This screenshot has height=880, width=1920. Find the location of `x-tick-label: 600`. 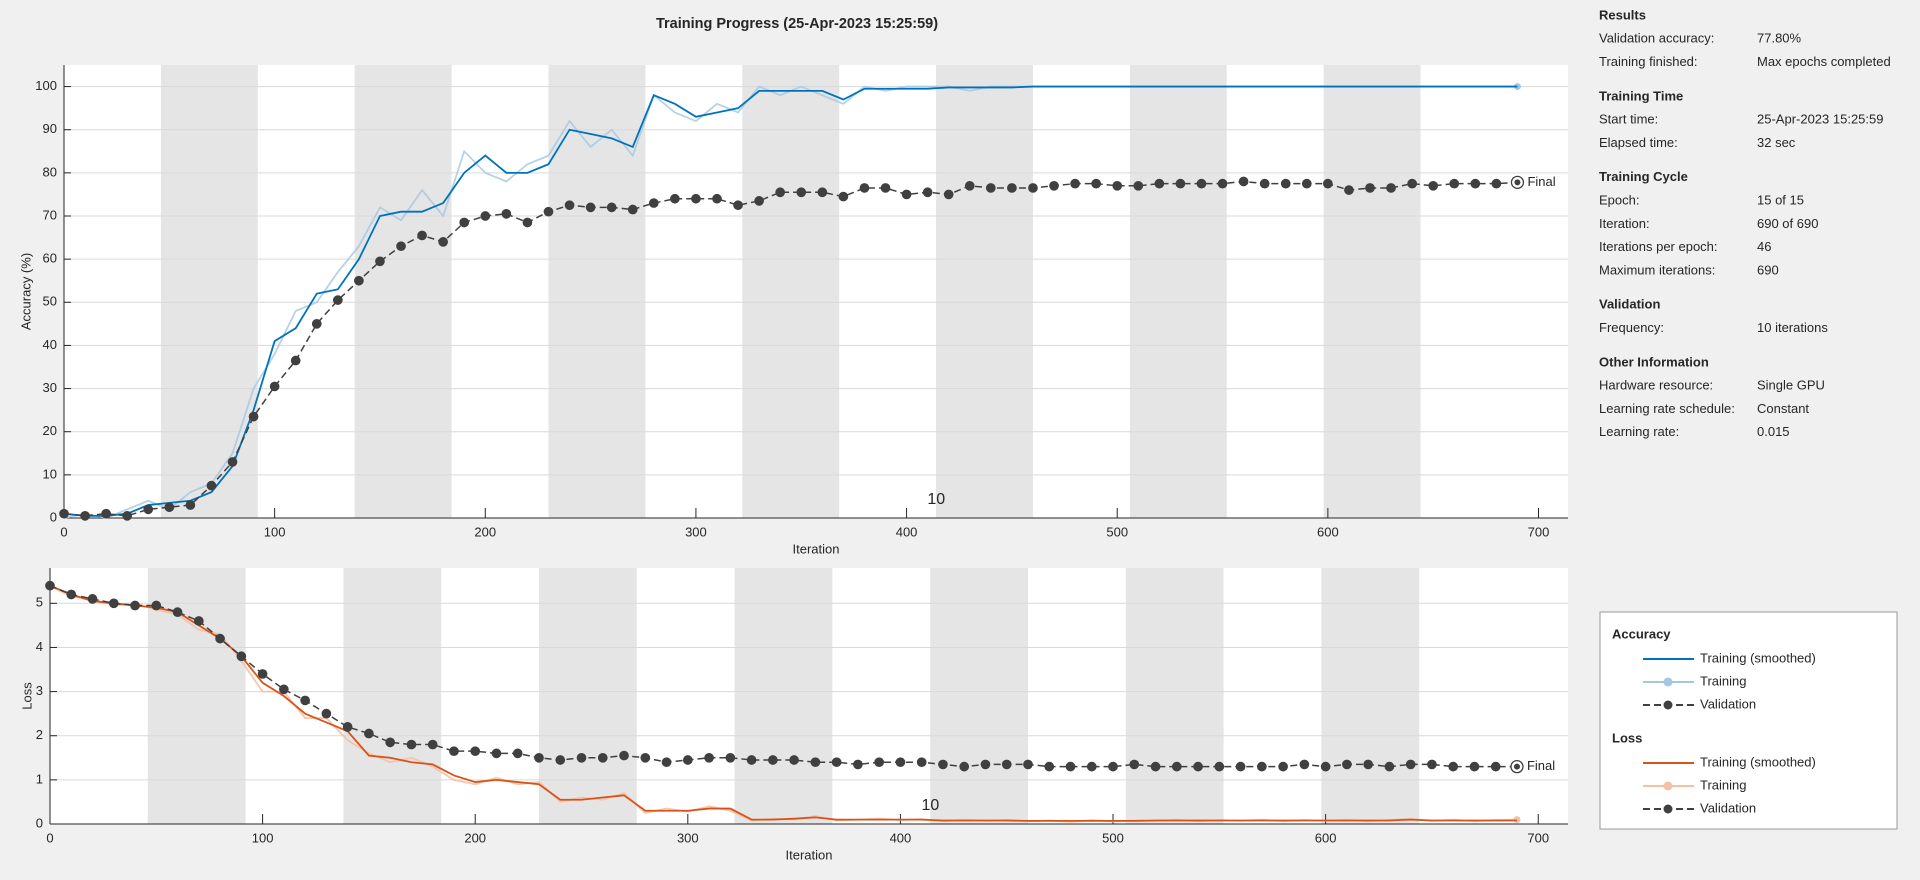

x-tick-label: 600 is located at coordinates (1328, 531).